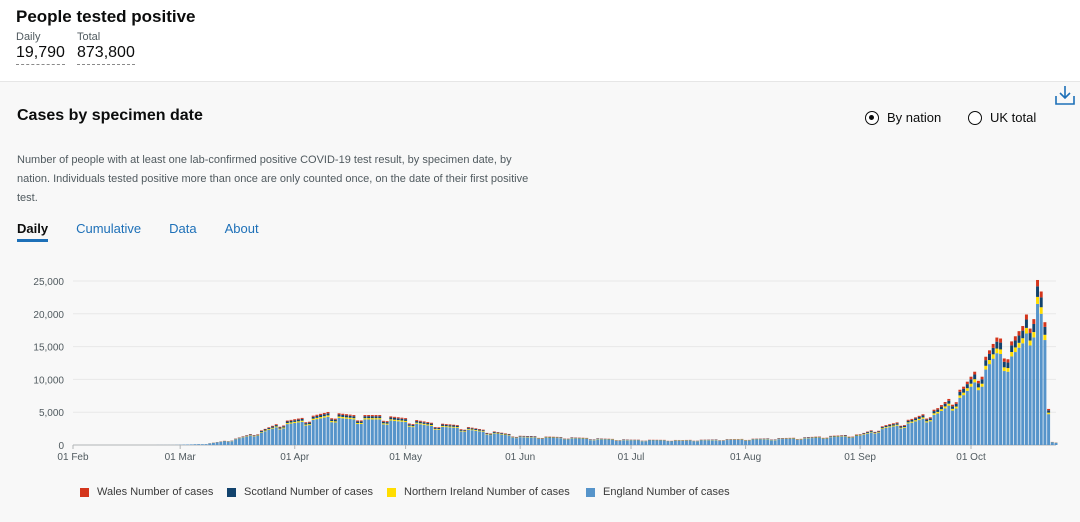 Image resolution: width=1080 pixels, height=522 pixels. I want to click on radio-by-nation: By nation, so click(903, 117).